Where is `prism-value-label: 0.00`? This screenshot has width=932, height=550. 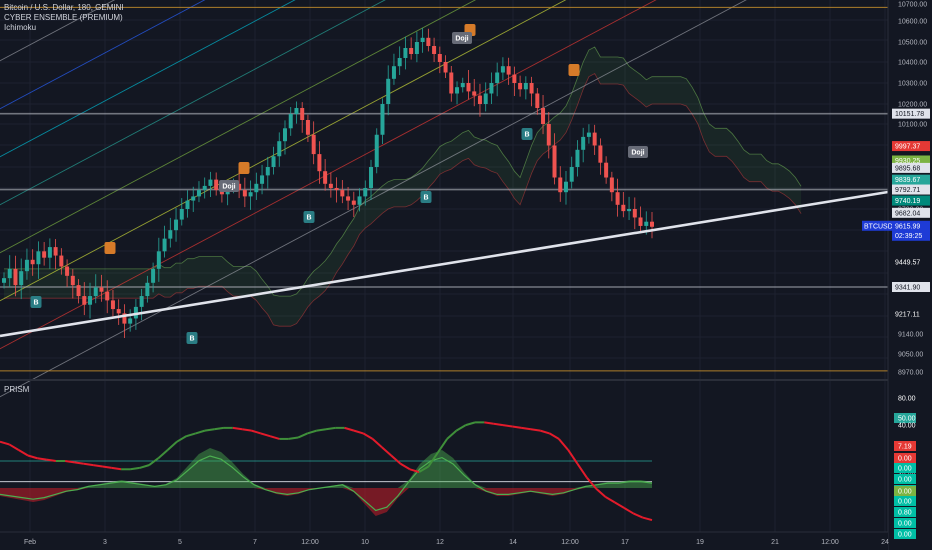
prism-value-label: 0.00 is located at coordinates (905, 480).